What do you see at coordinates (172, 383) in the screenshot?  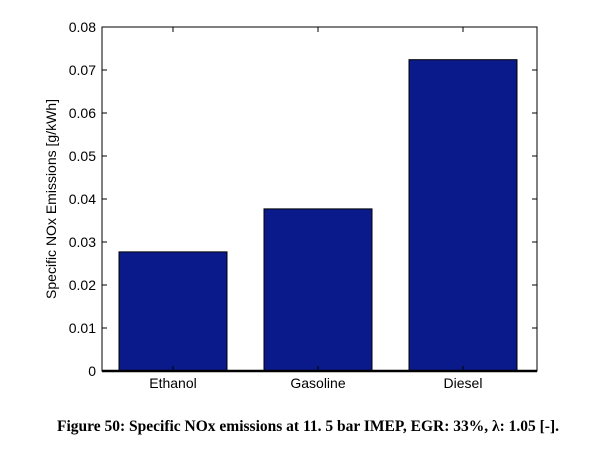 I see `x-tick-label-ethanol: Ethanol` at bounding box center [172, 383].